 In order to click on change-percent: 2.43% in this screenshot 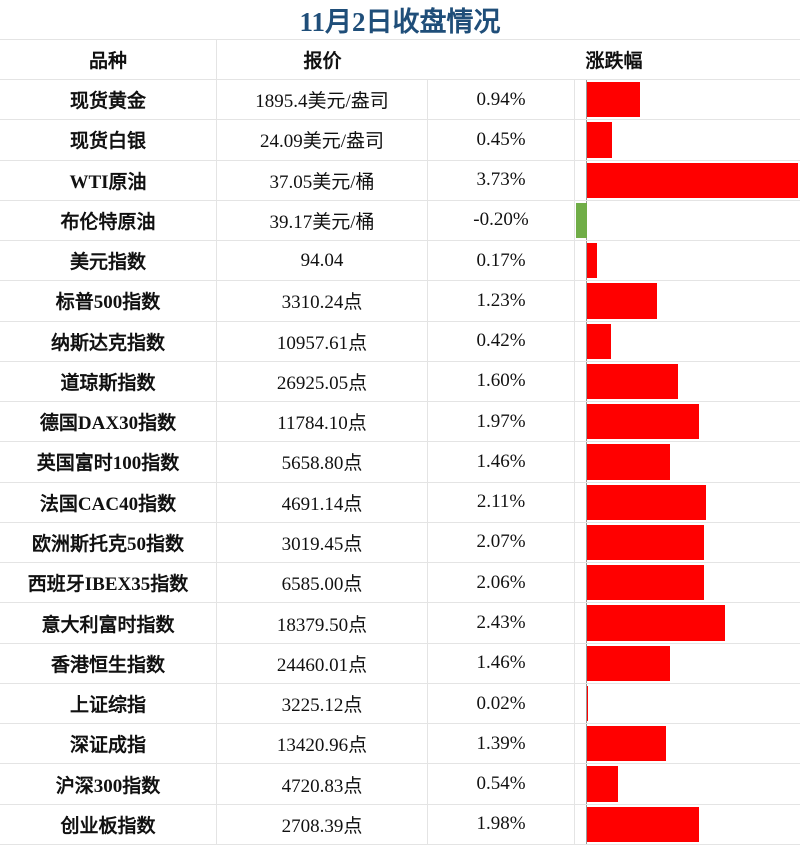, I will do `click(501, 623)`.